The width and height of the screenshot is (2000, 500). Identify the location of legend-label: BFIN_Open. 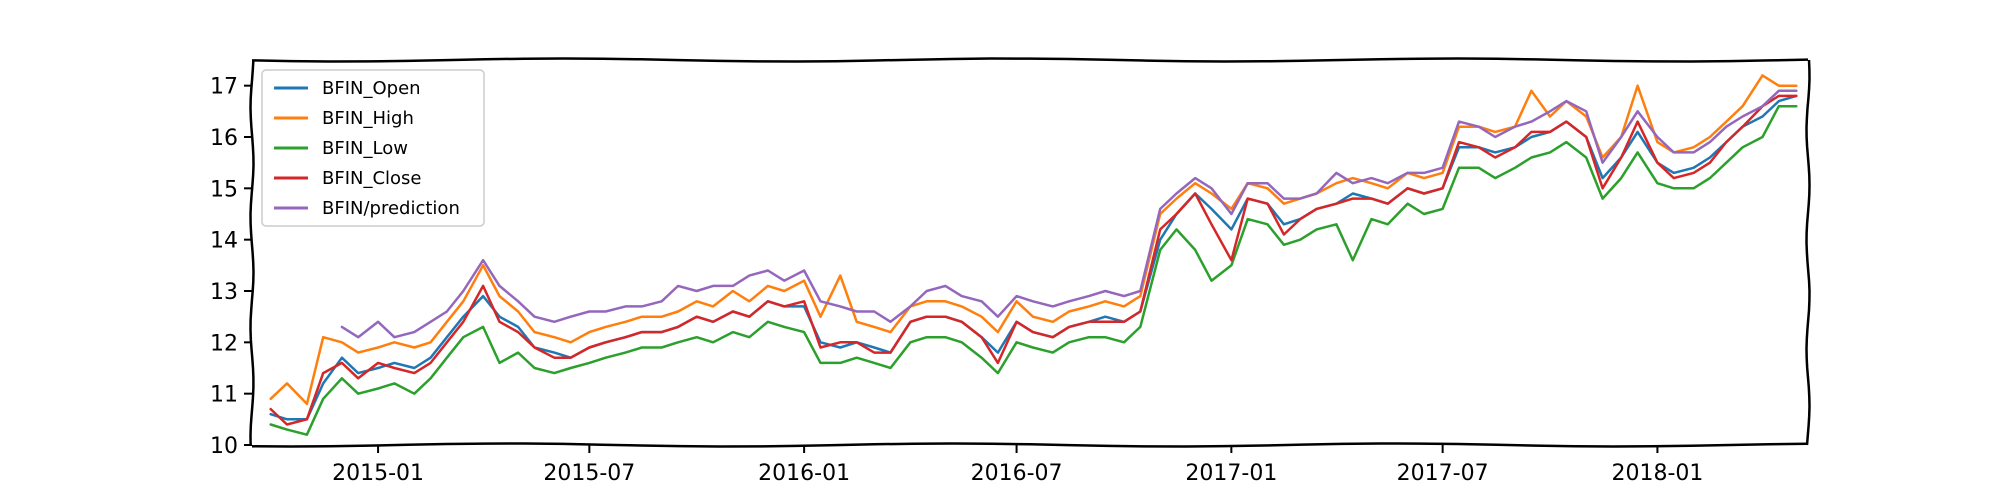
(371, 88).